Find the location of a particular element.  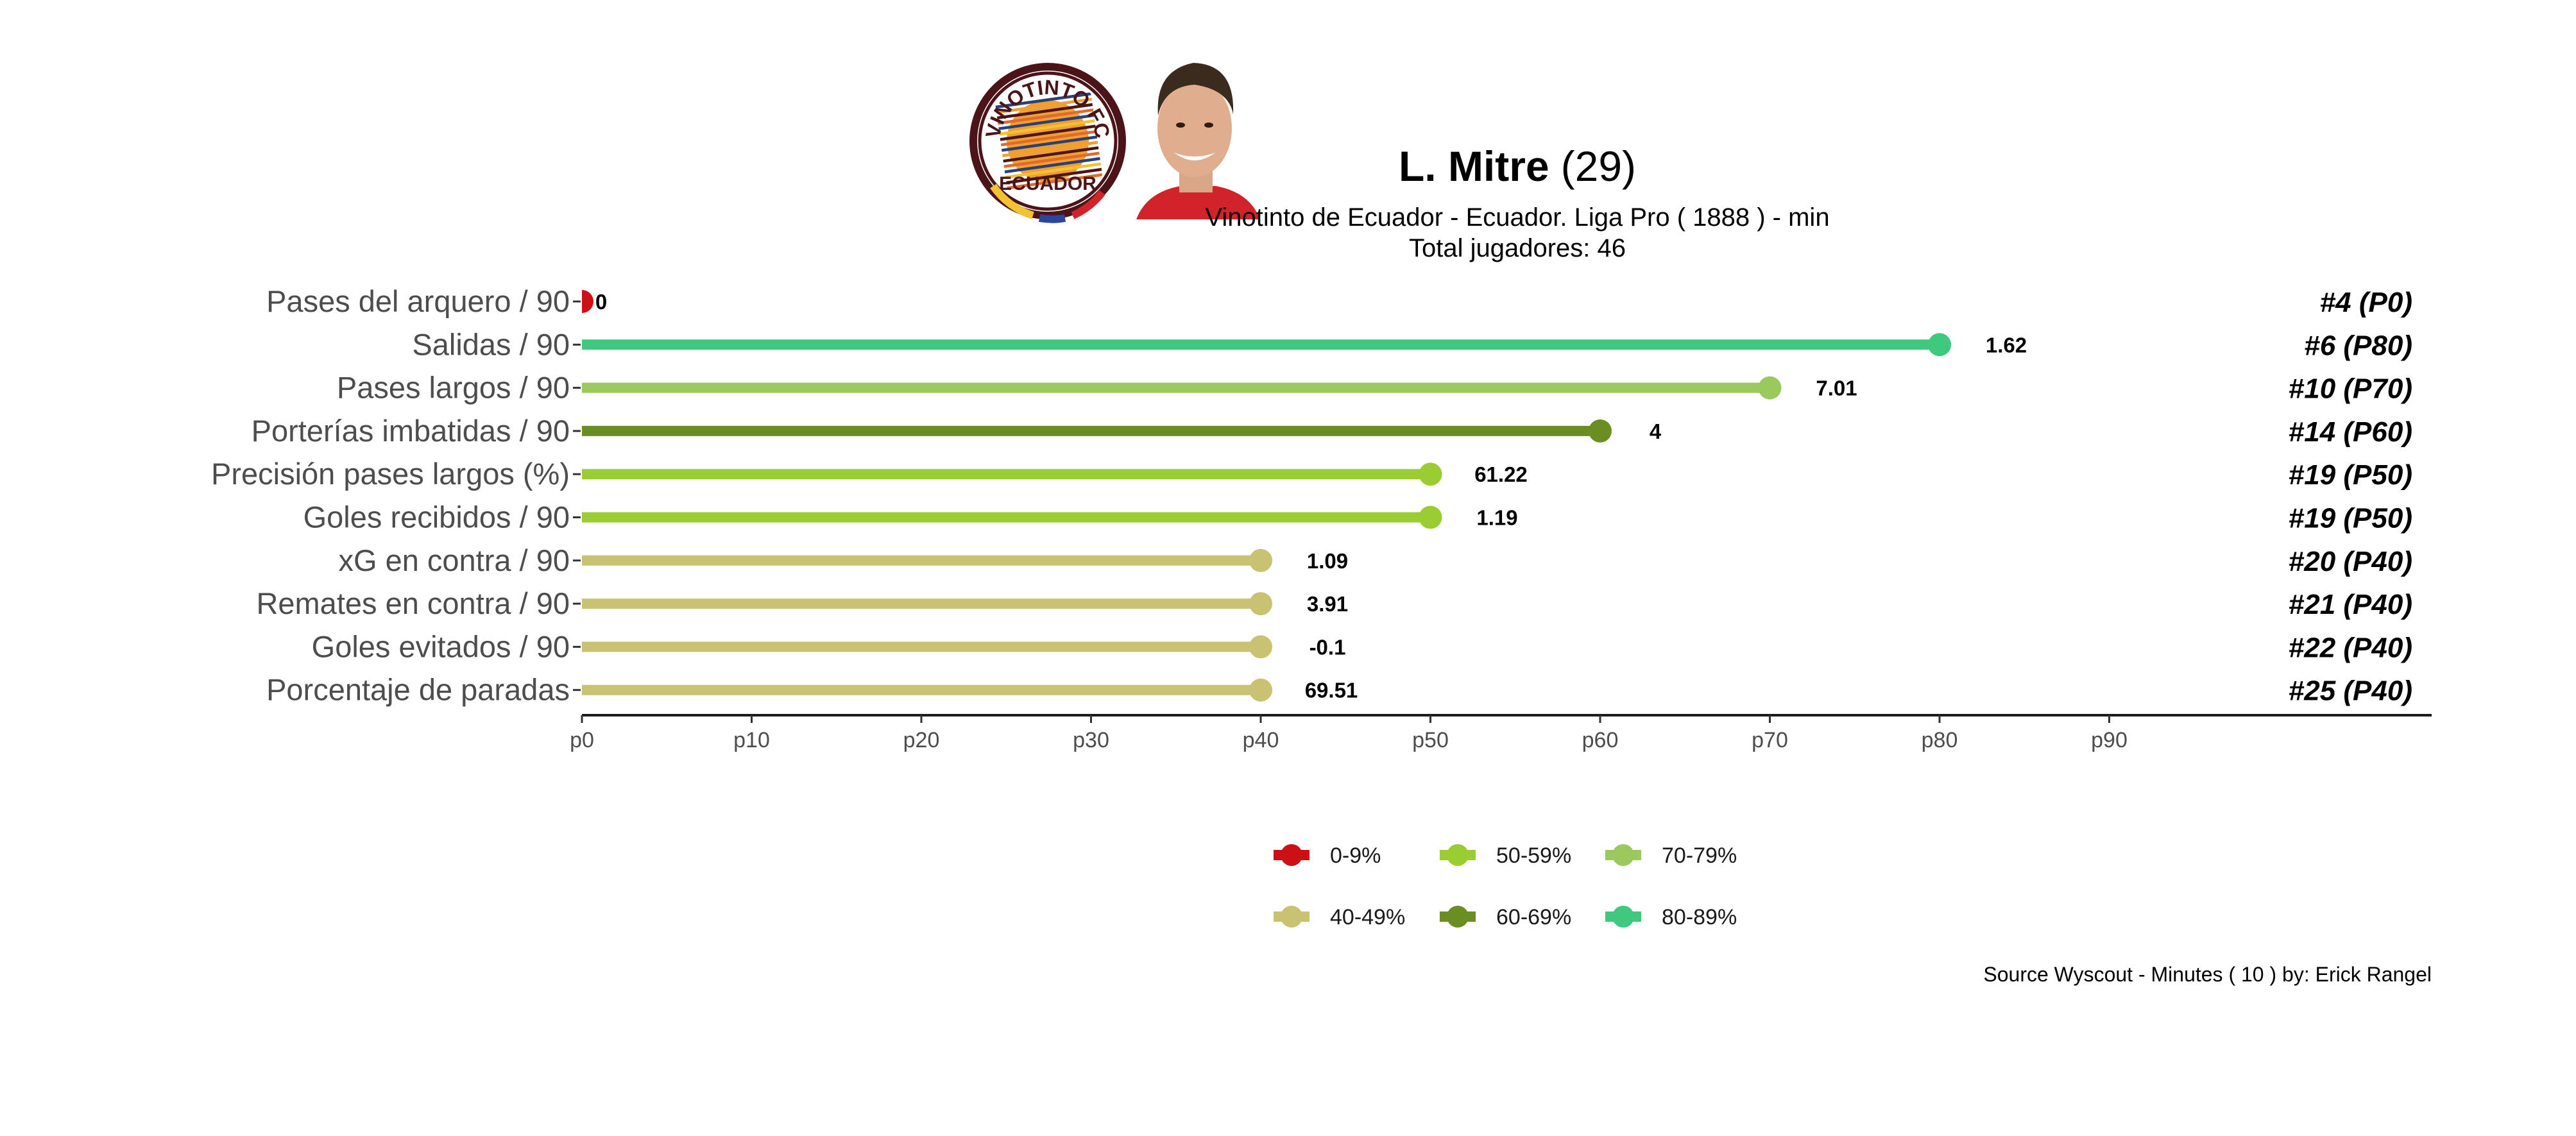

legend-item: 60-69% is located at coordinates (1505, 917).